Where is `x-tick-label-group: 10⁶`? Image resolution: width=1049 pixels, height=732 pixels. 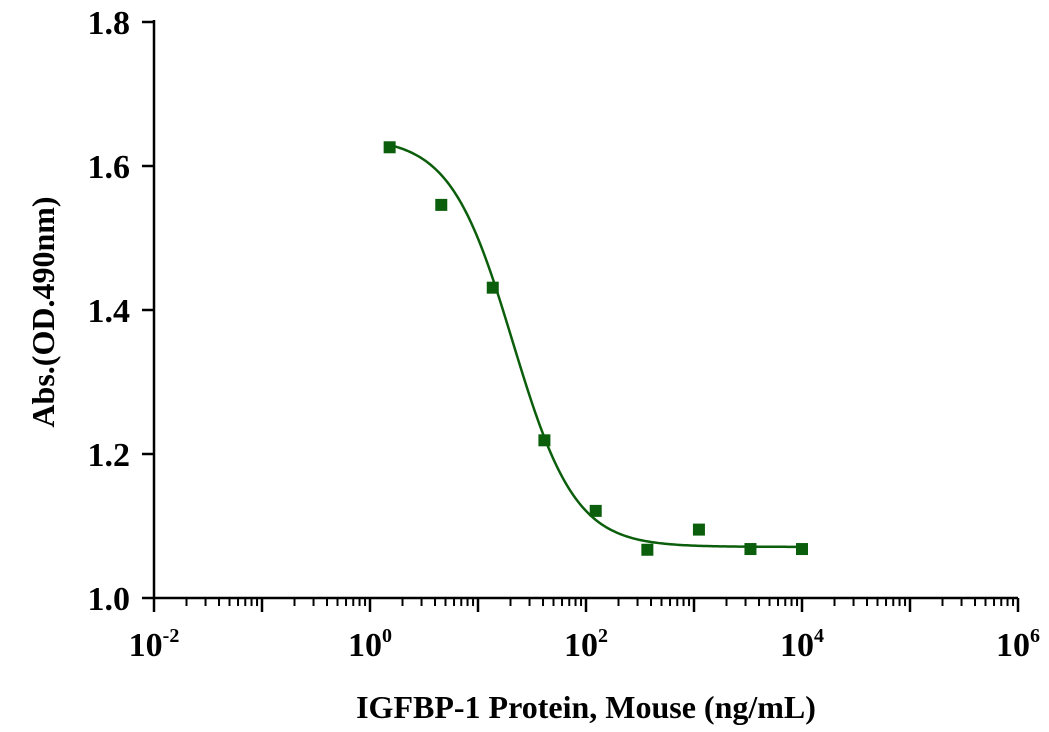
x-tick-label-group: 10⁶ is located at coordinates (1018, 644).